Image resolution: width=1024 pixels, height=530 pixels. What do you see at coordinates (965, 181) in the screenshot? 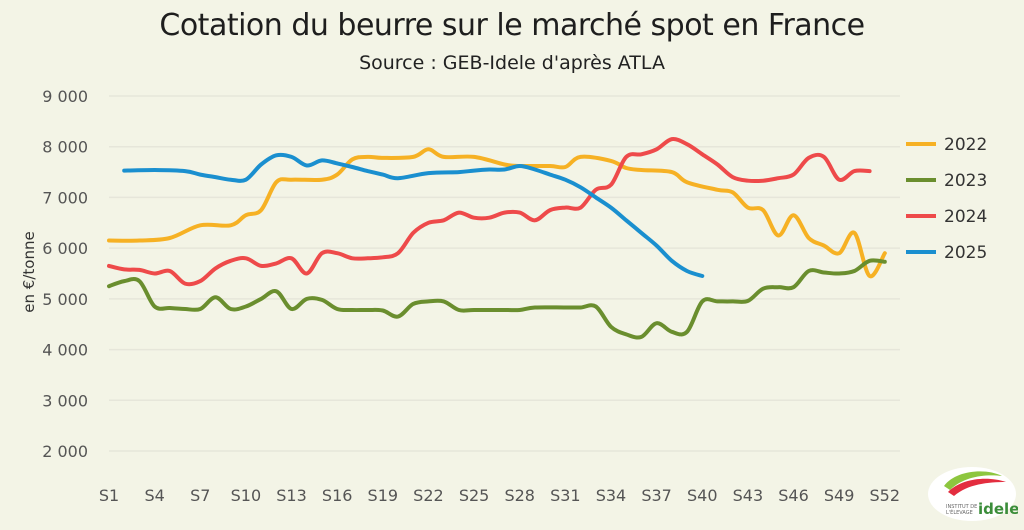
I see `legend-label-2023: 2023` at bounding box center [965, 181].